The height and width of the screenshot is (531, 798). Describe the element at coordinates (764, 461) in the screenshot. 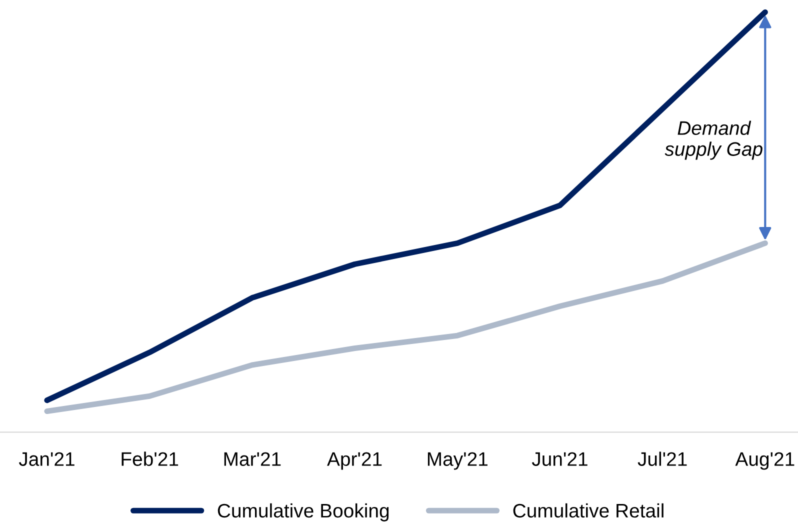

I see `x-tick-label: Aug'21` at that location.